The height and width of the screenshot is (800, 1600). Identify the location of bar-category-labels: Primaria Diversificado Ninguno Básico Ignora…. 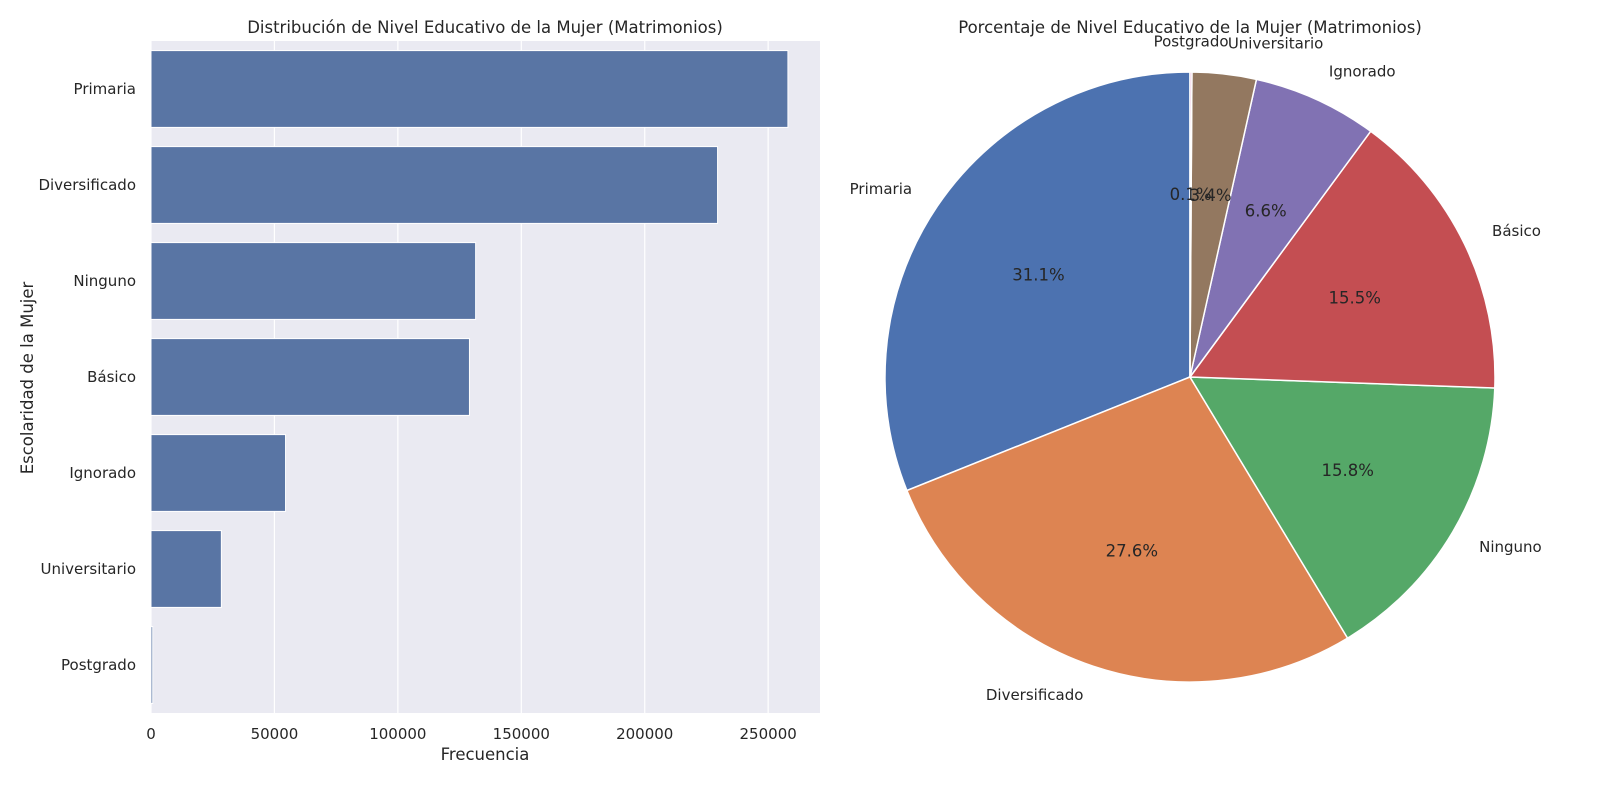
(87, 377).